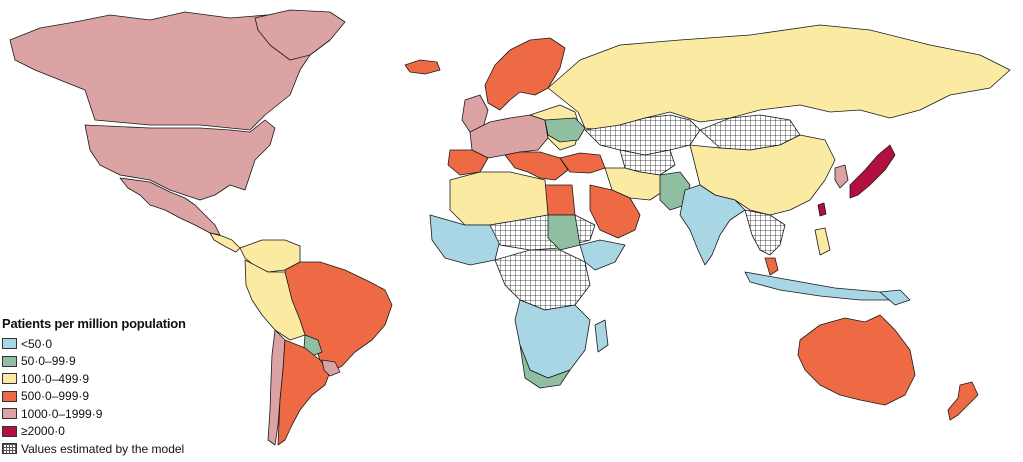 This screenshot has width=1023, height=462. Describe the element at coordinates (225, 242) in the screenshot. I see `region-central-america` at that location.